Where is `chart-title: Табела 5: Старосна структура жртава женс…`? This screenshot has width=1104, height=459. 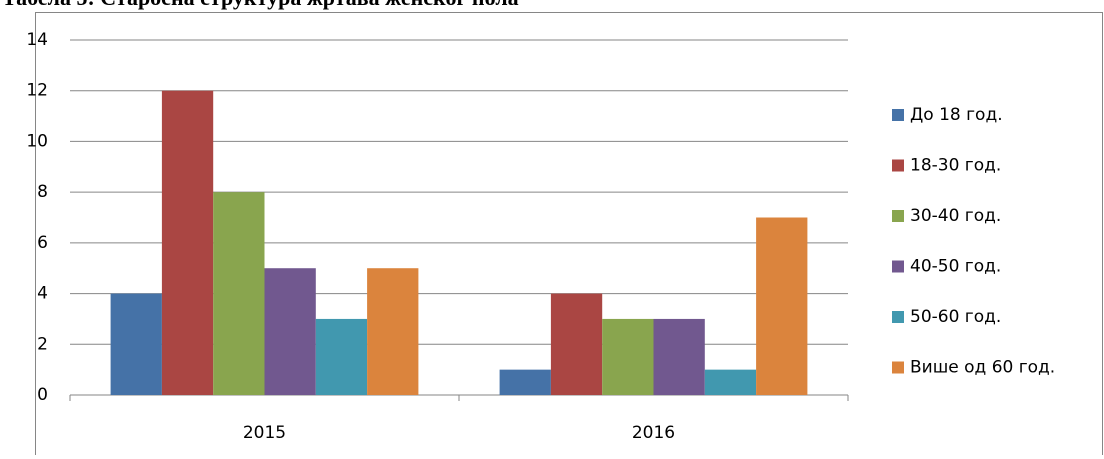 chart-title: Табела 5: Старосна структура жртава женс… is located at coordinates (260, 5).